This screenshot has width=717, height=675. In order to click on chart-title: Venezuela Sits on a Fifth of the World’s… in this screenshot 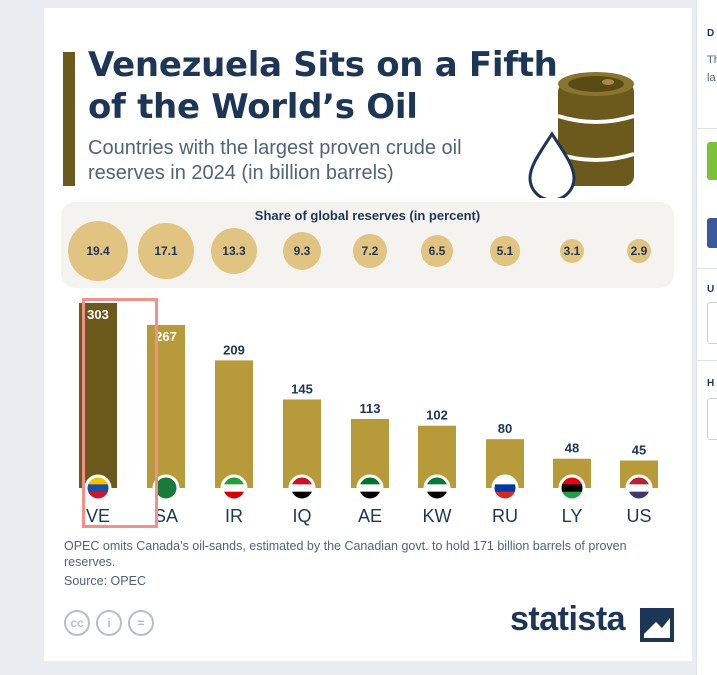, I will do `click(323, 86)`.